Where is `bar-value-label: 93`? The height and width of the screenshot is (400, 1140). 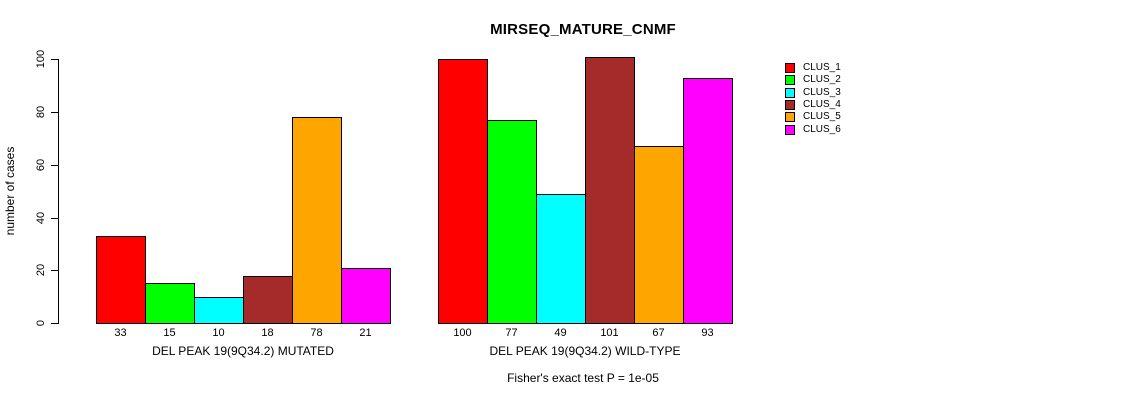
bar-value-label: 93 is located at coordinates (707, 333).